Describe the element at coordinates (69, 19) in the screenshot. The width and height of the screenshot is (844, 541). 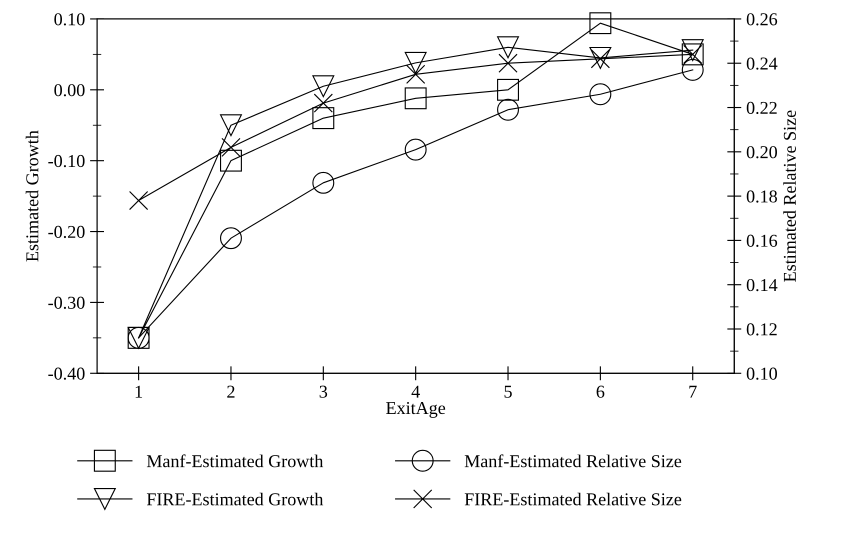
I see `y-tick-label: 0.10` at that location.